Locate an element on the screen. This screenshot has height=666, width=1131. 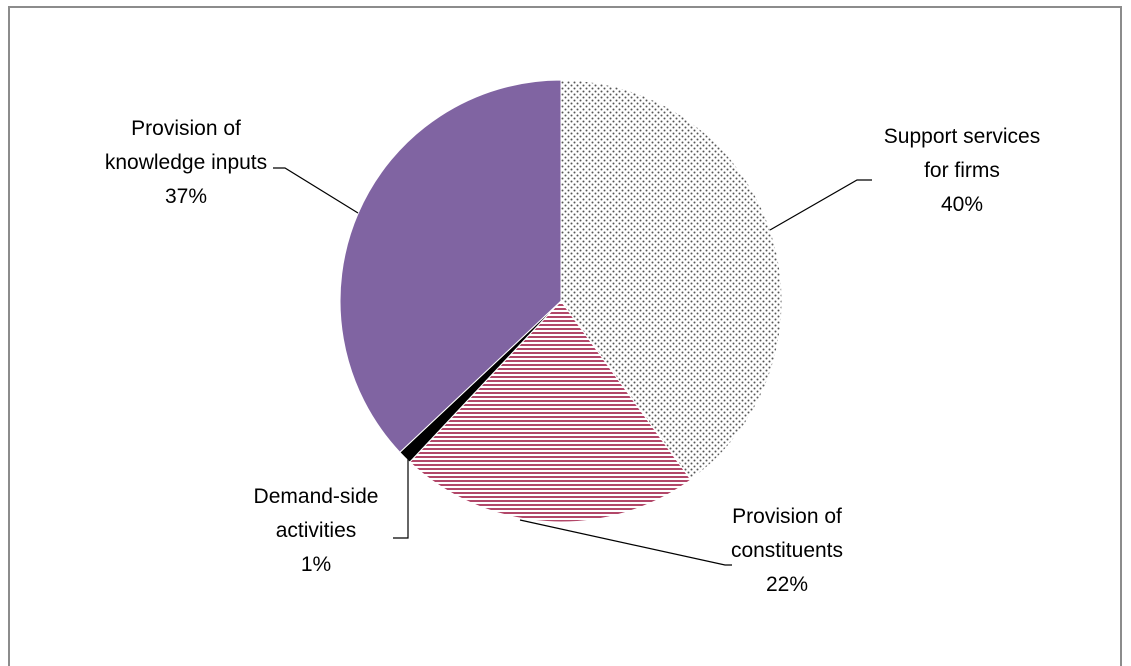
slice-label-text: knowledge inputs is located at coordinates (186, 162).